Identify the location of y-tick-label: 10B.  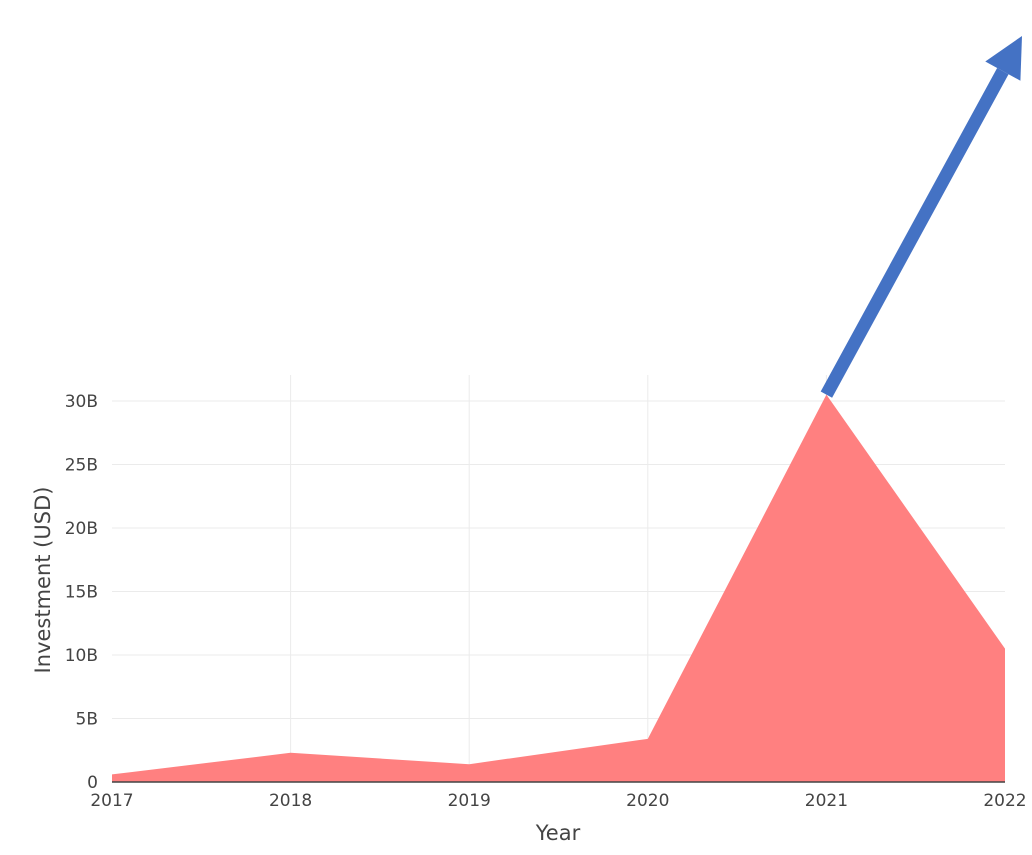
(81, 656).